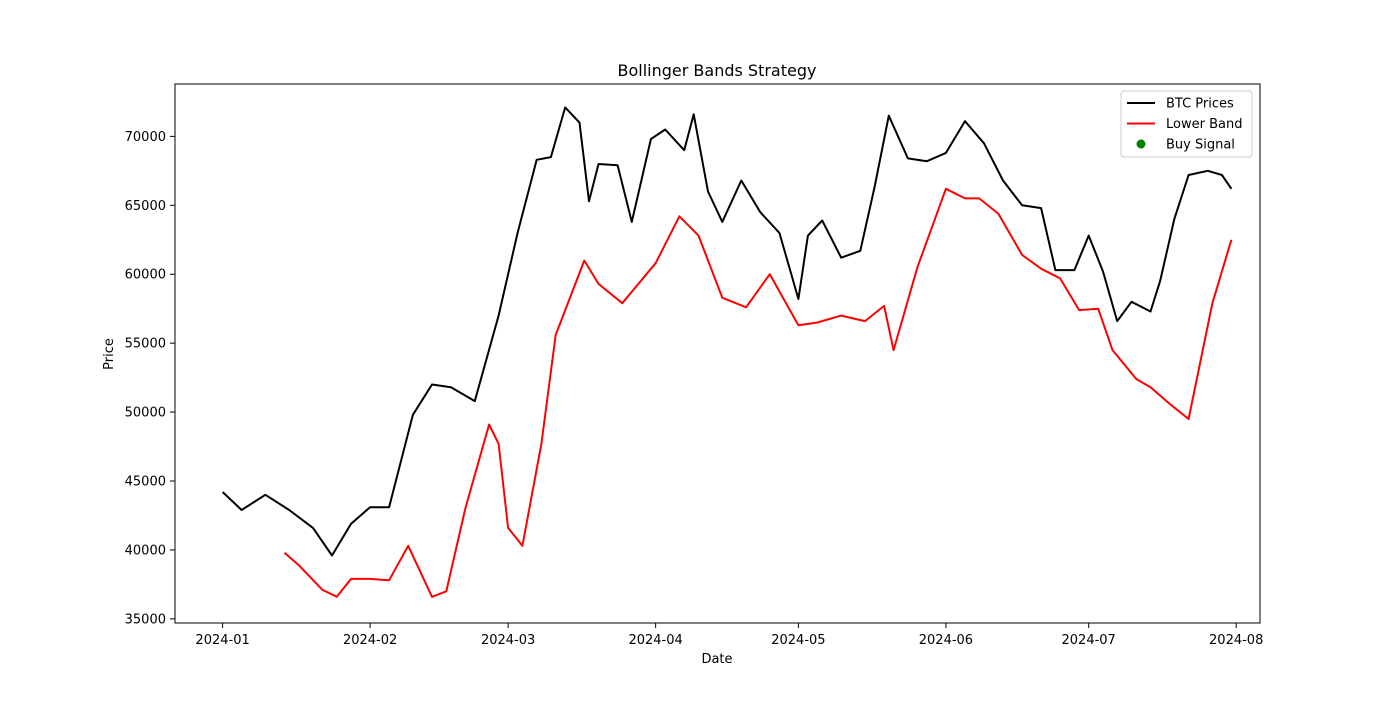  What do you see at coordinates (1204, 124) in the screenshot?
I see `legend-label-1: Lower Band` at bounding box center [1204, 124].